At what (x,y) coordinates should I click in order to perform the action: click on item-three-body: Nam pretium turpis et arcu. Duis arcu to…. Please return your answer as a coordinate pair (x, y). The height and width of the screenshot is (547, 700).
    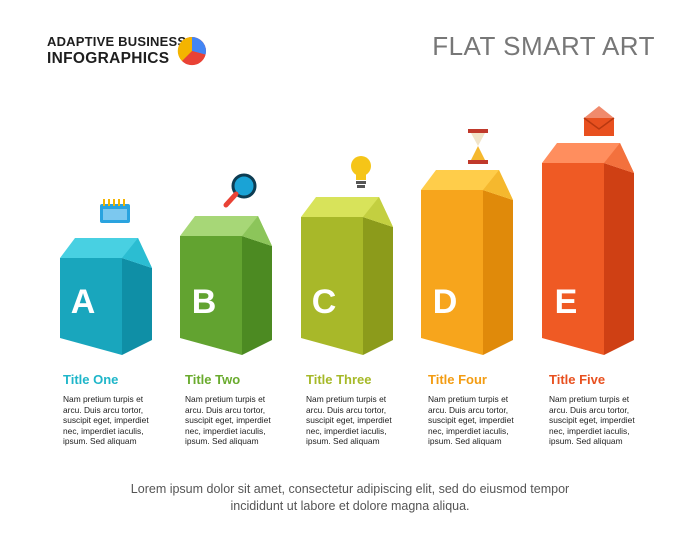
    Looking at the image, I should click on (349, 420).